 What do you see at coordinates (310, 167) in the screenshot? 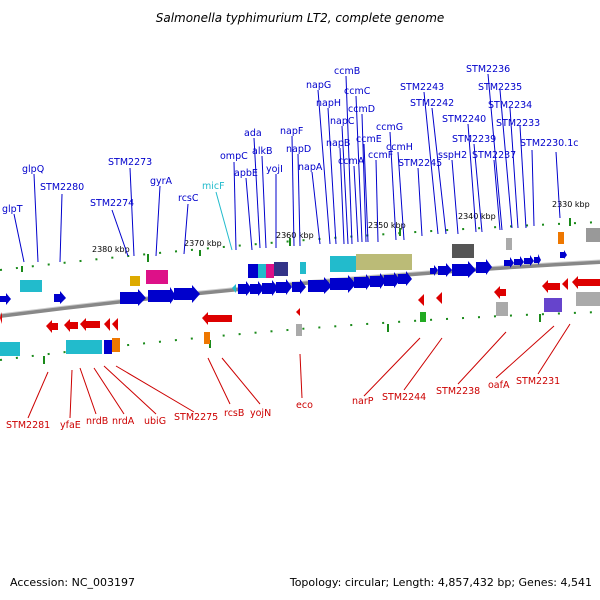
I see `gene-label: napA` at bounding box center [310, 167].